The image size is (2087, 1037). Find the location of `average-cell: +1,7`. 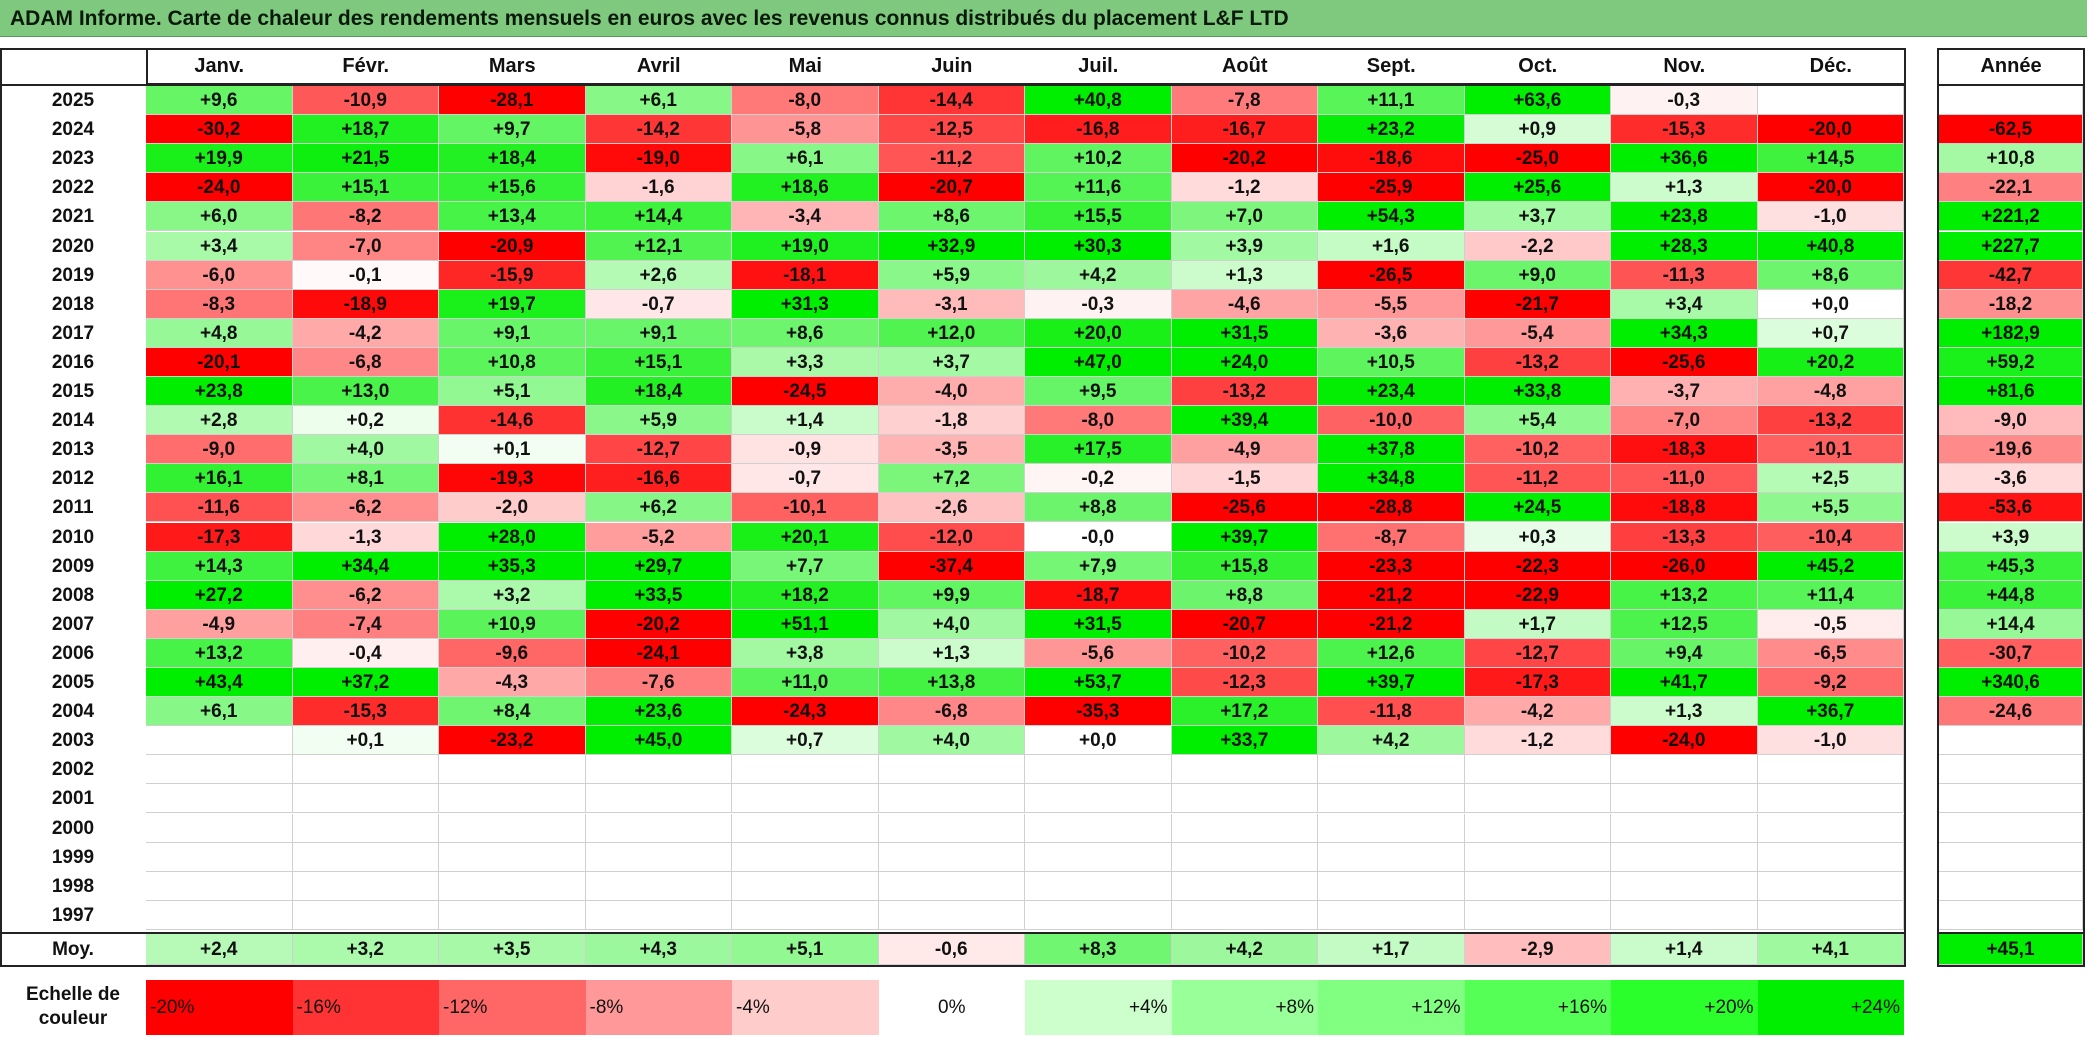

average-cell: +1,7 is located at coordinates (1391, 949).